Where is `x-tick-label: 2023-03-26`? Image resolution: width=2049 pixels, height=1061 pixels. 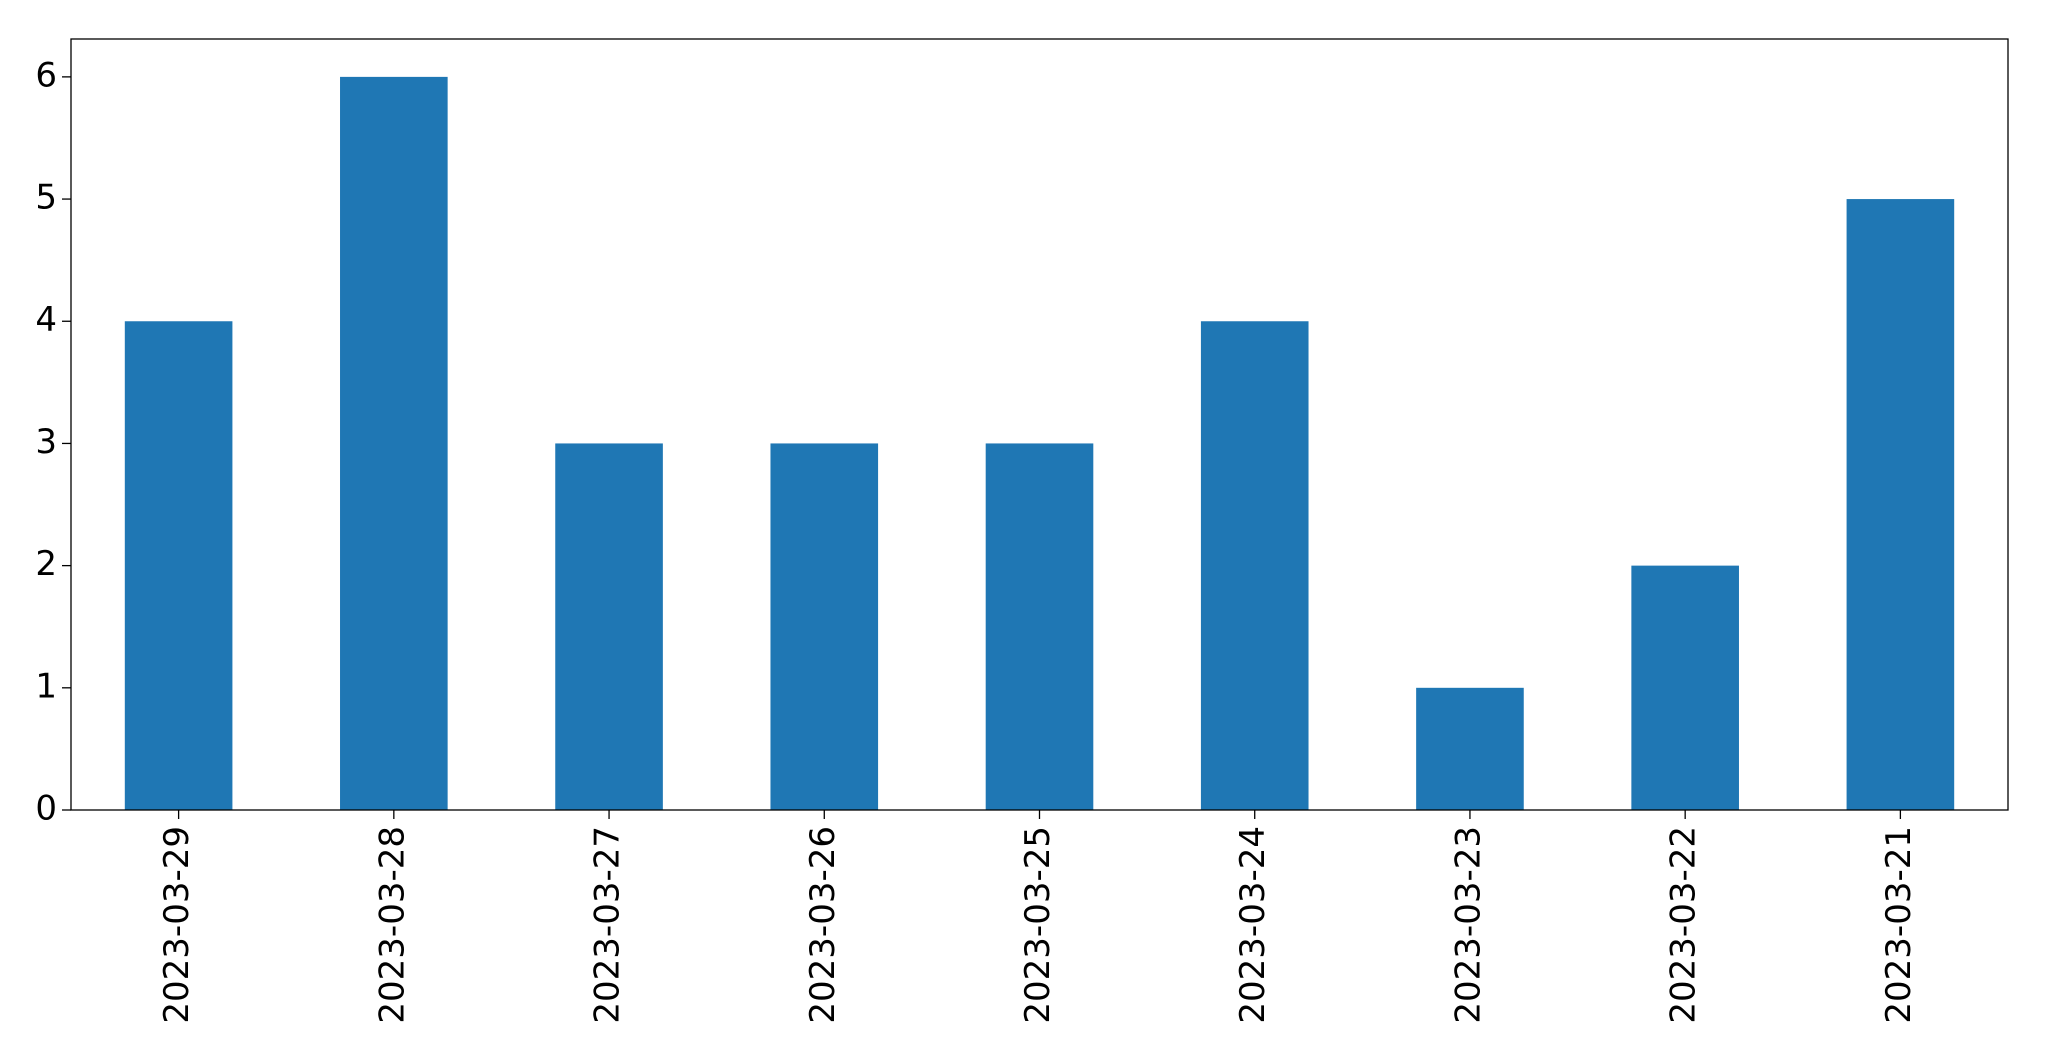
x-tick-label: 2023-03-26 is located at coordinates (823, 925).